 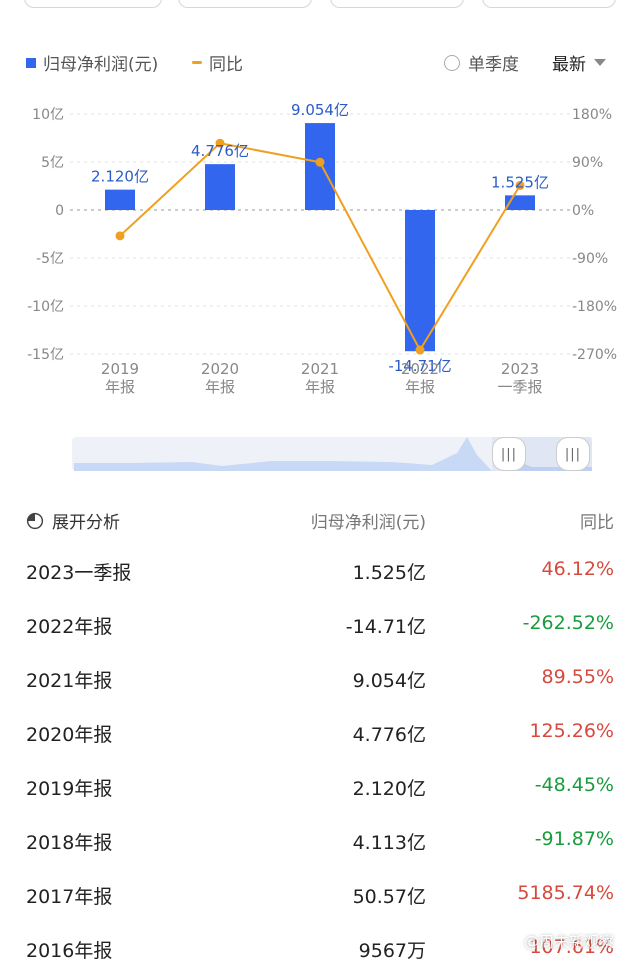 I want to click on x-tick-label: 2020 年报, so click(x=220, y=378).